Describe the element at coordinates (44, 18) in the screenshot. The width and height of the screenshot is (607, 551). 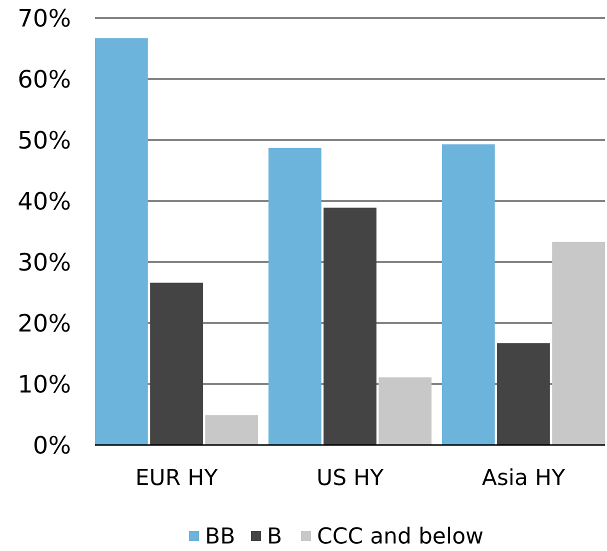
I see `y-tick-label: 70%` at that location.